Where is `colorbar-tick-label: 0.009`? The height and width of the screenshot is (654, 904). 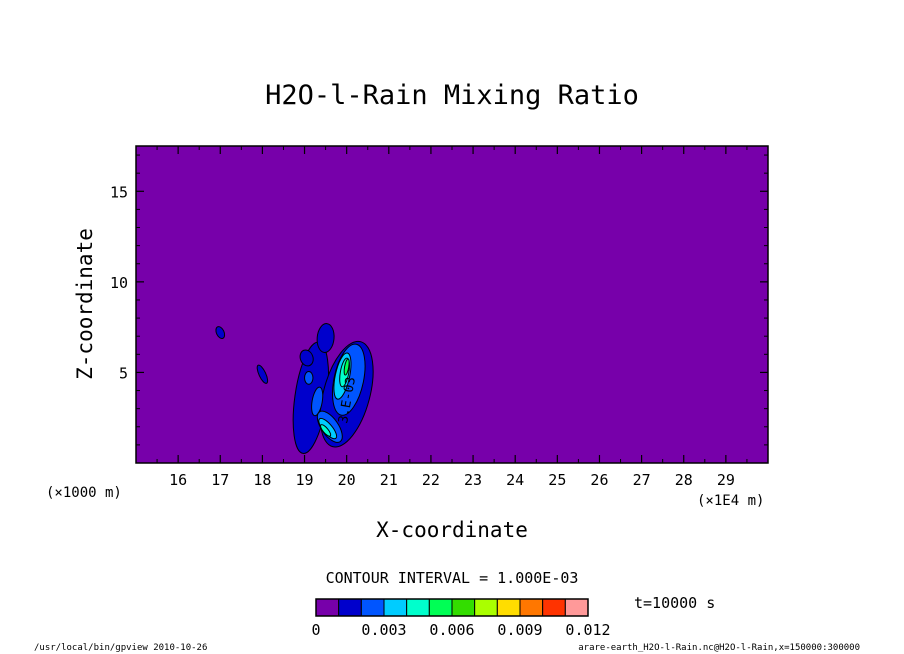 colorbar-tick-label: 0.009 is located at coordinates (519, 630).